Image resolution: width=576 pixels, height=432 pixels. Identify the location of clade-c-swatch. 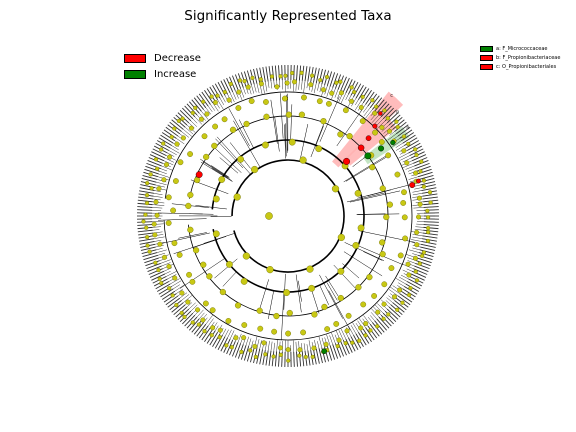
(486, 66).